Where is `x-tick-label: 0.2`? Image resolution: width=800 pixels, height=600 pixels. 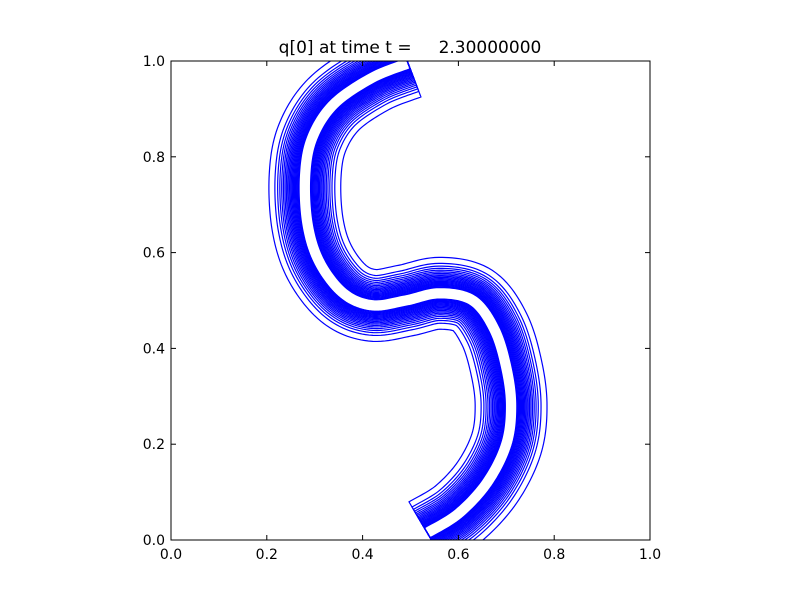
x-tick-label: 0.2 is located at coordinates (267, 555).